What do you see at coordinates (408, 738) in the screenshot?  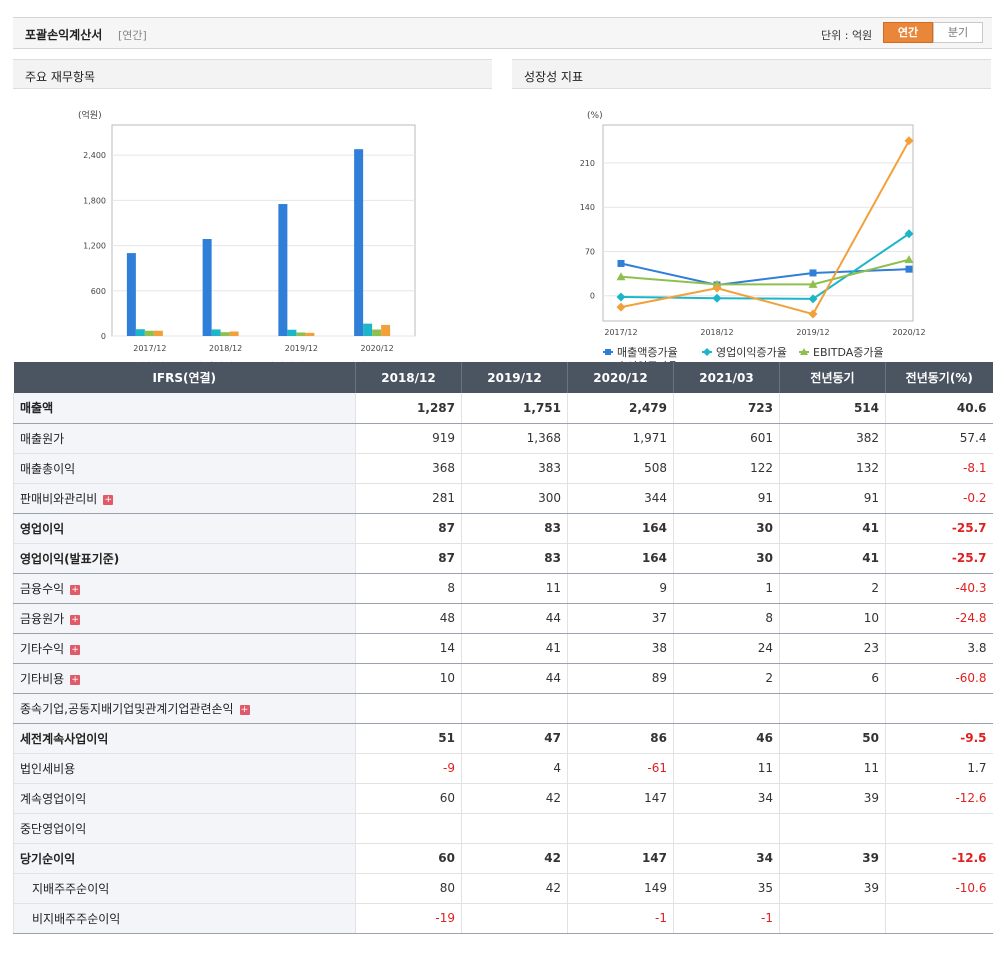 I see `value-cell: 51` at bounding box center [408, 738].